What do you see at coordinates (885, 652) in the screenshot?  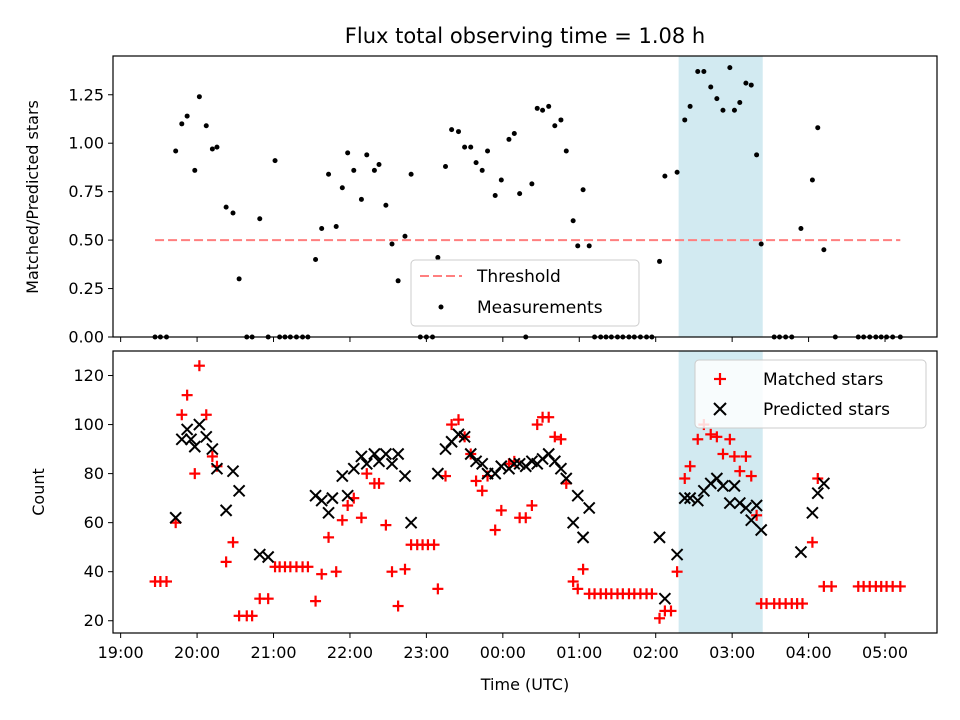 I see `x-tick-label: 05:00` at bounding box center [885, 652].